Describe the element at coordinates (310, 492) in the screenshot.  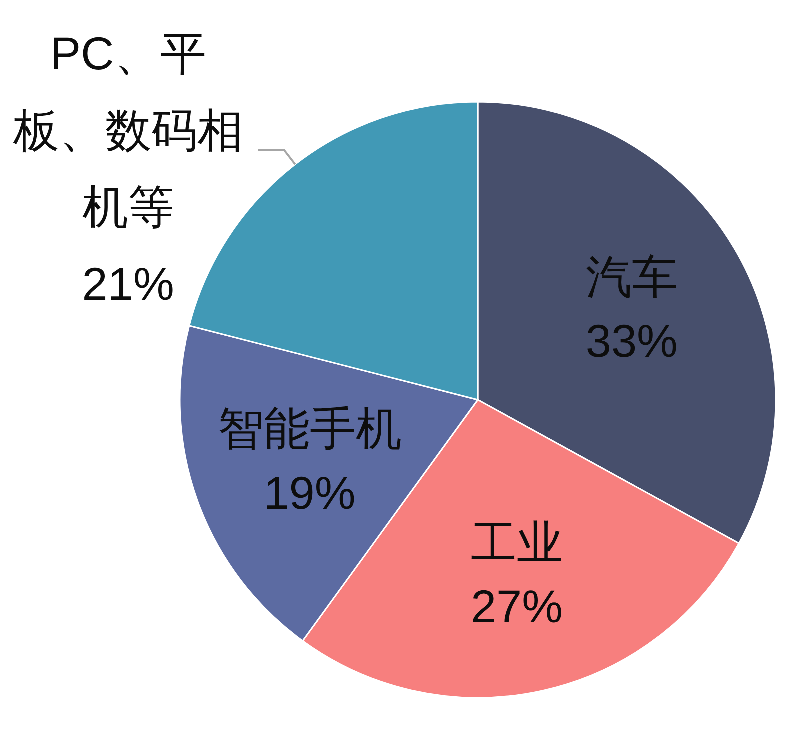
I see `data-label: 19%` at that location.